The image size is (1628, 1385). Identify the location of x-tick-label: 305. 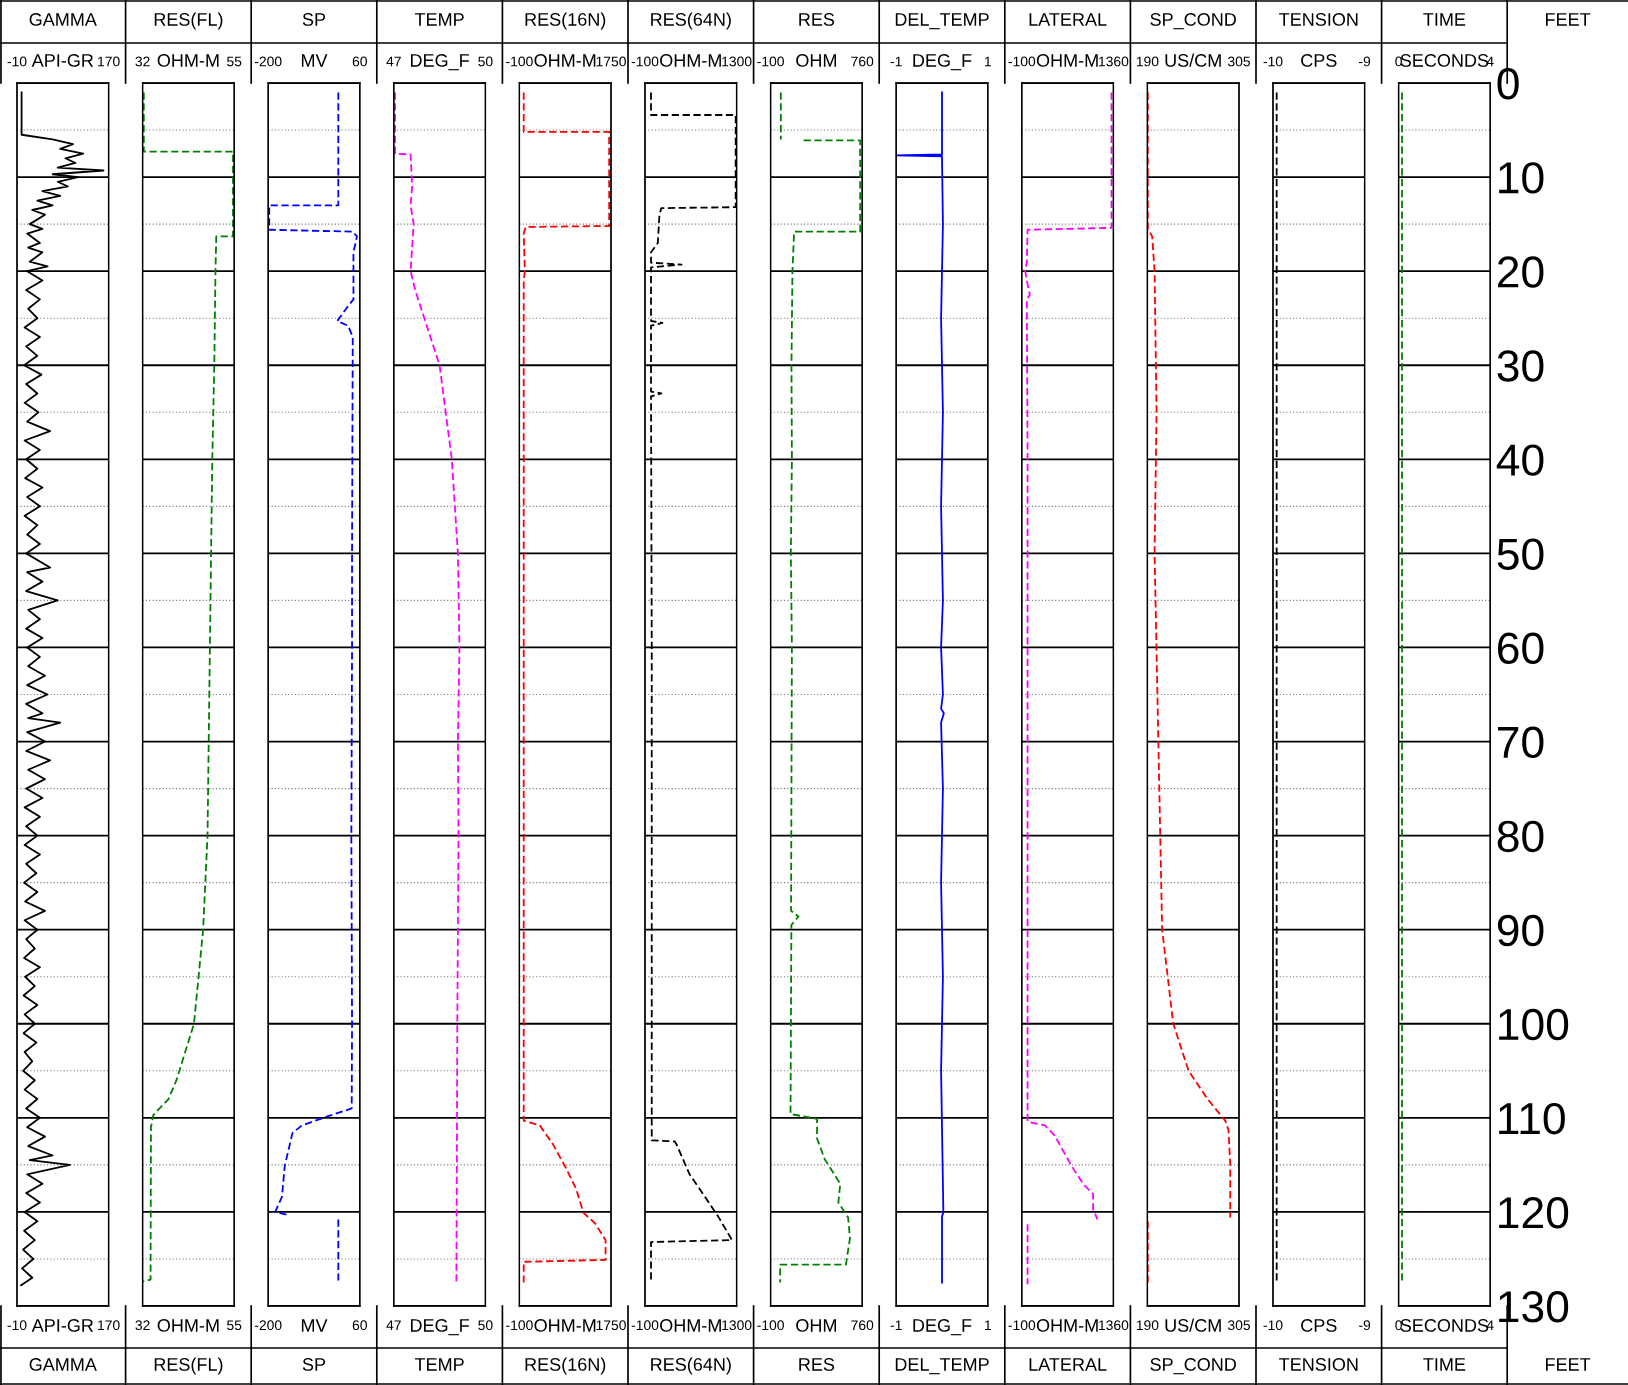
(1239, 1325).